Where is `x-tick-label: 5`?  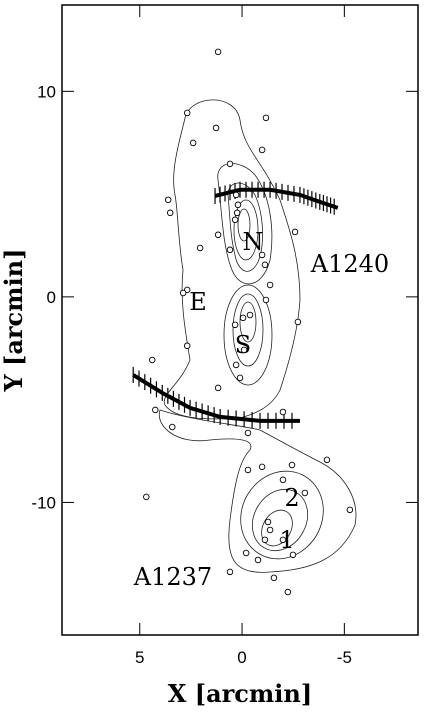 x-tick-label: 5 is located at coordinates (139, 657).